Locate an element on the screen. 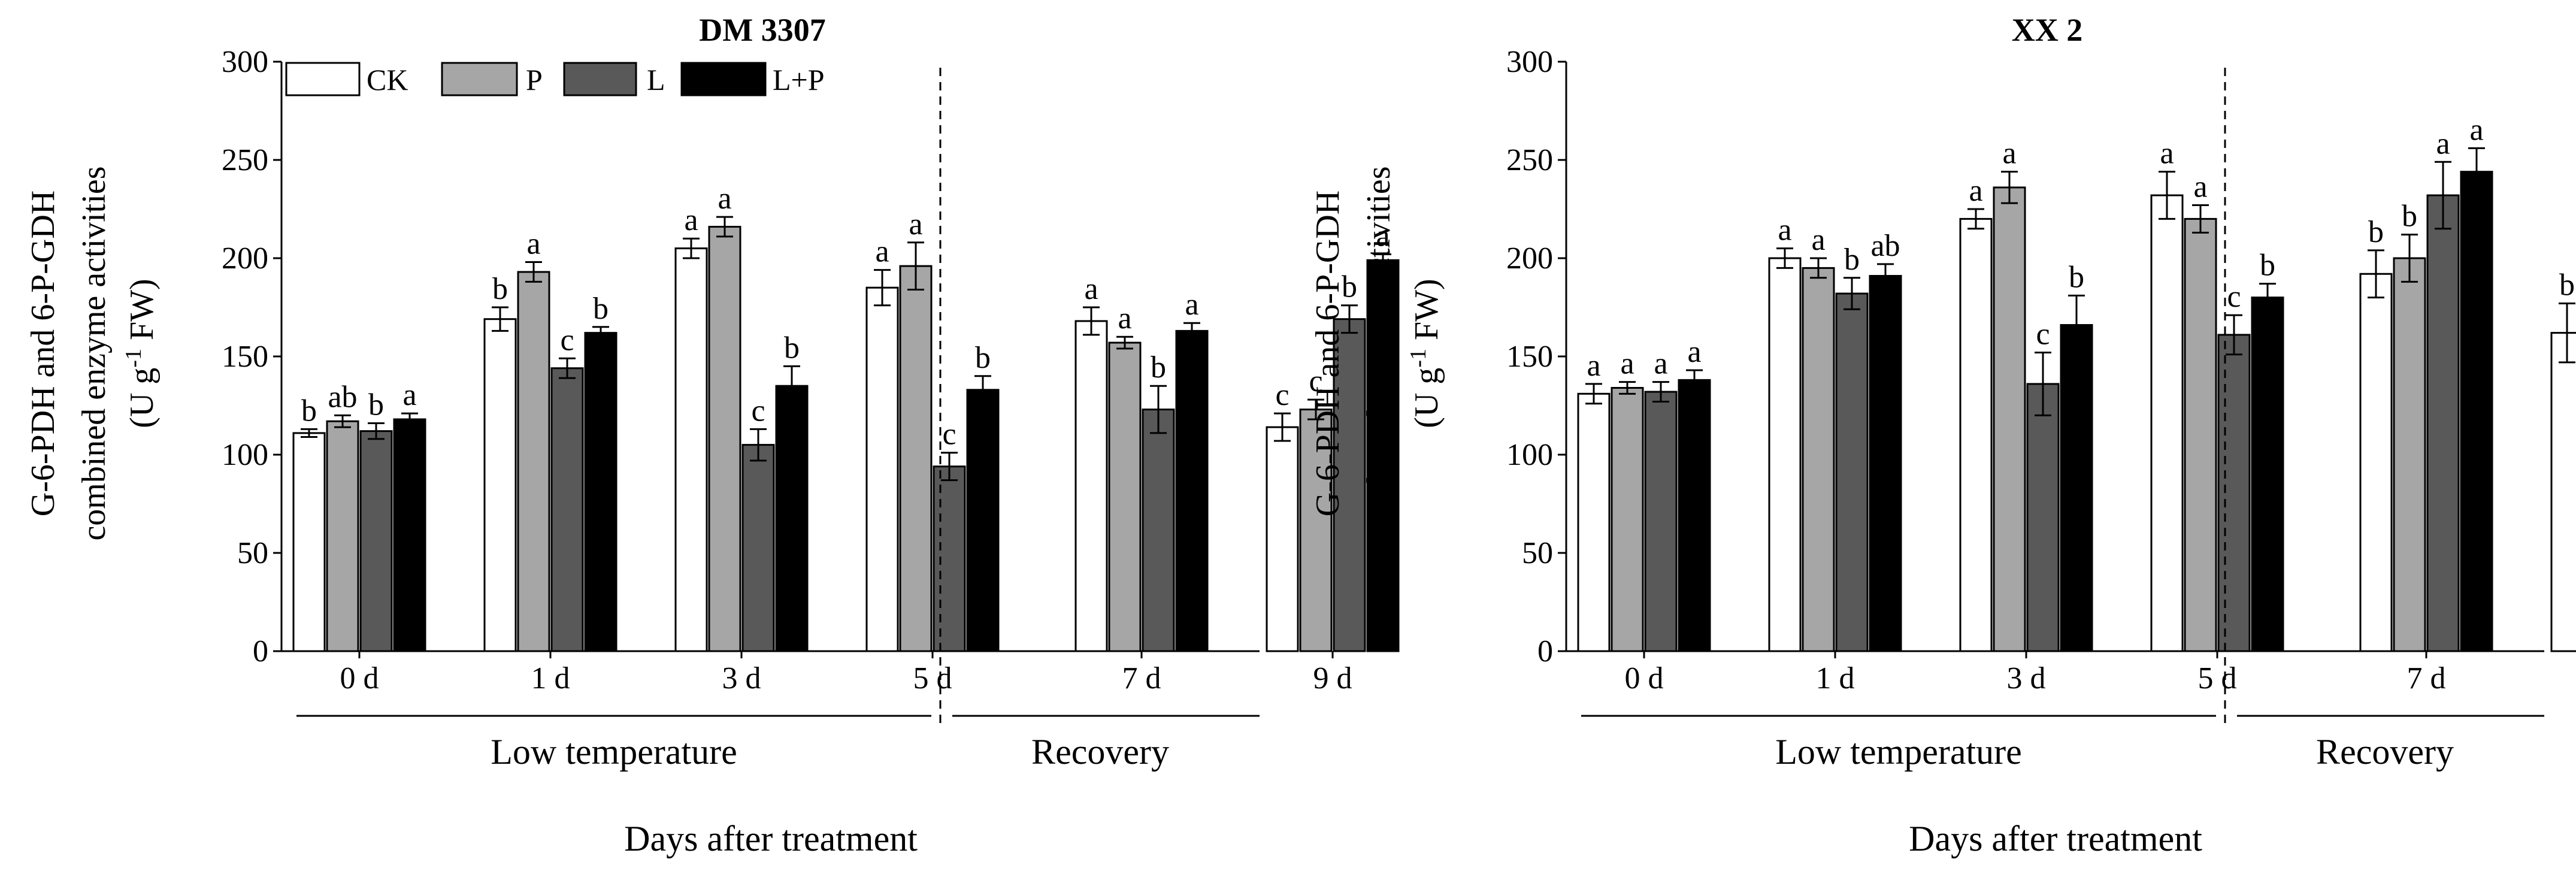 The width and height of the screenshot is (2576, 874). y-tick-label: 200 is located at coordinates (245, 258).